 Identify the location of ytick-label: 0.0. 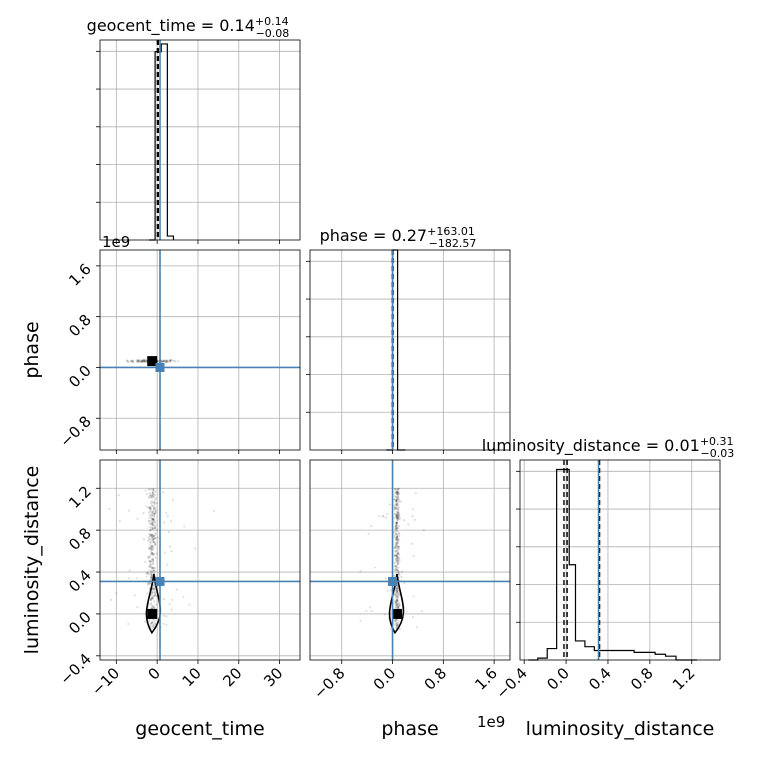
(80, 377).